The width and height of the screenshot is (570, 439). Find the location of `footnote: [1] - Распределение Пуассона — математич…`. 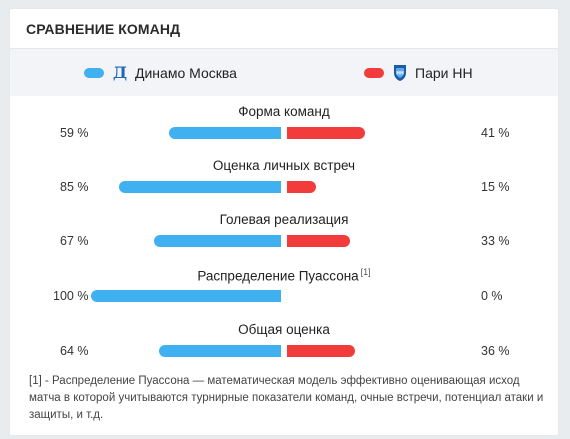

footnote: [1] - Распределение Пуассона — математич… is located at coordinates (286, 398).